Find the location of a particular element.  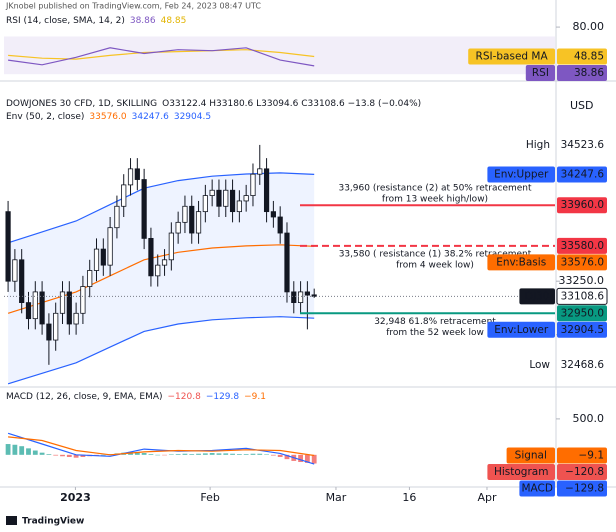

price-tag-value: 48.85 is located at coordinates (589, 56).